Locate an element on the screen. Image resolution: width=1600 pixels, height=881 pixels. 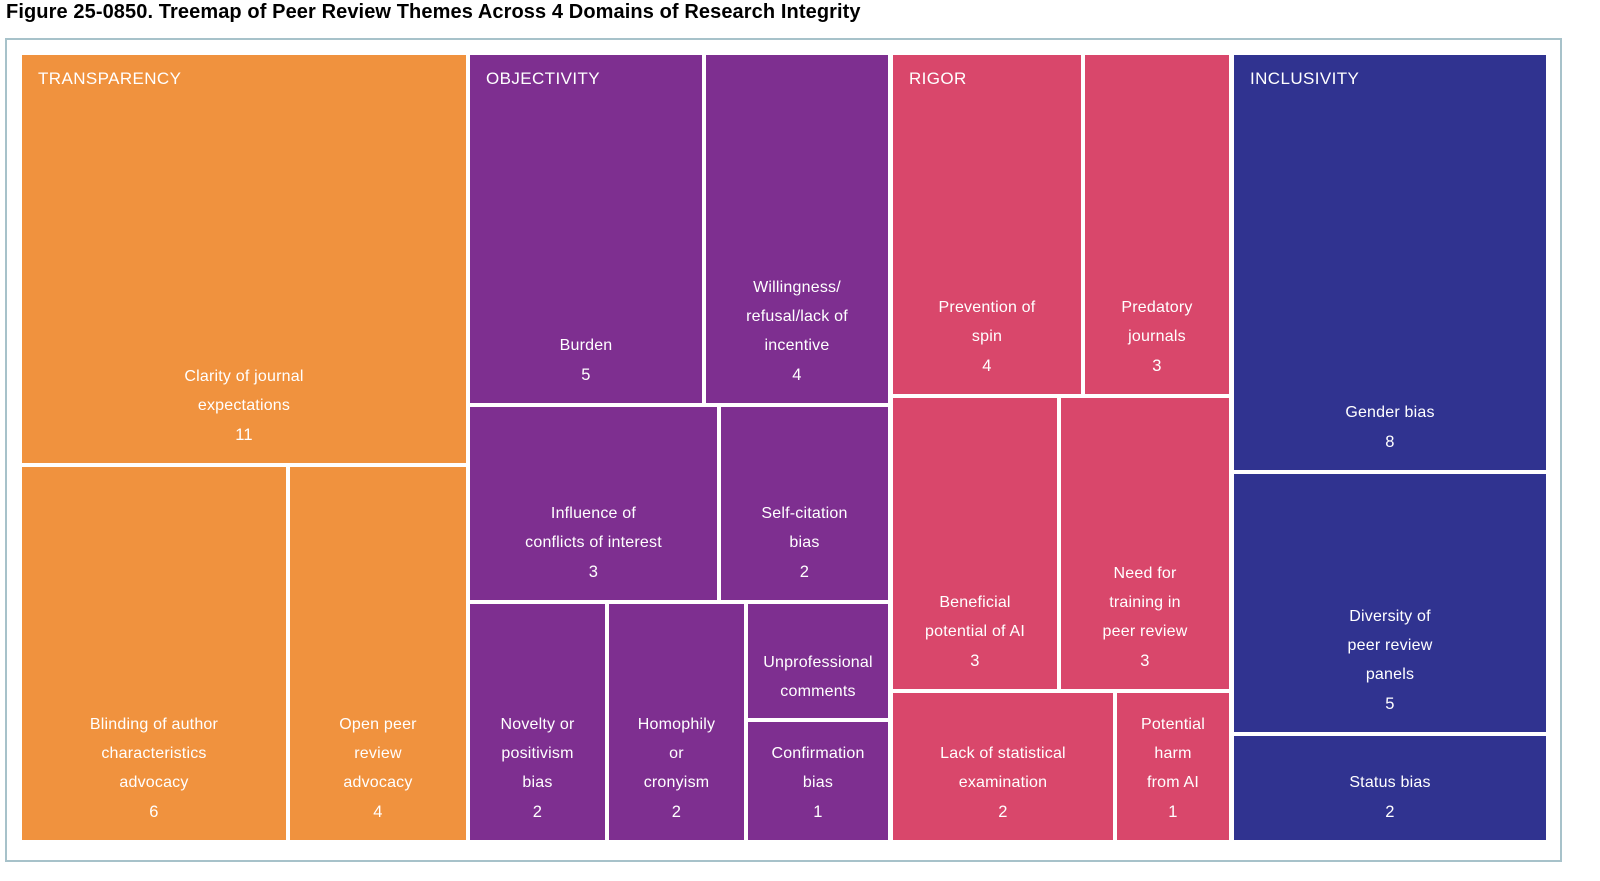
cell-label: Gender bias is located at coordinates (1390, 412).